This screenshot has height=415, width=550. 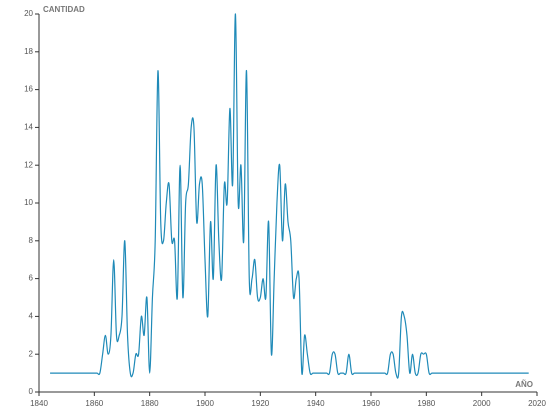 I want to click on y-tick-label: 8, so click(x=31, y=240).